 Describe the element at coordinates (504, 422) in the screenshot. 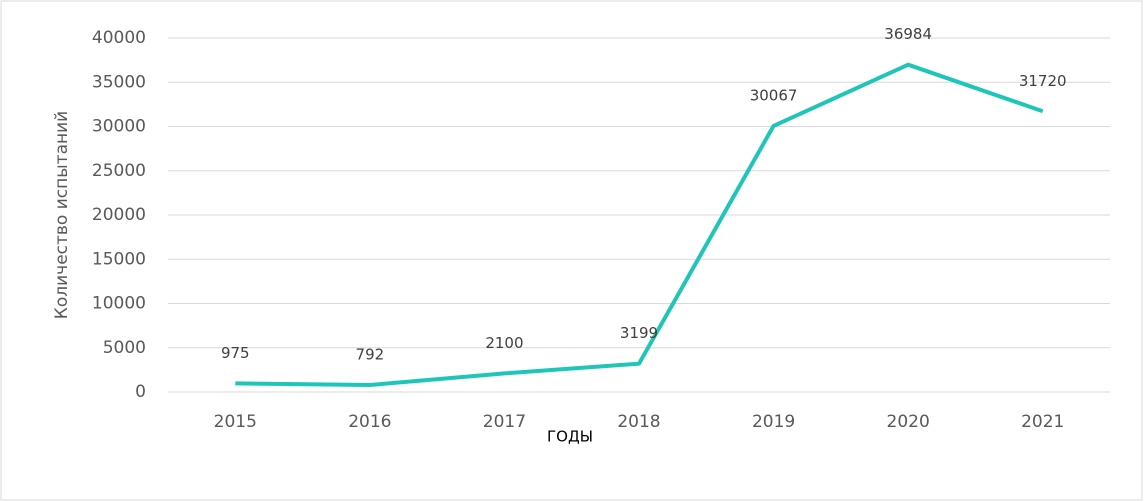

I see `x-tick-label: 2017` at that location.